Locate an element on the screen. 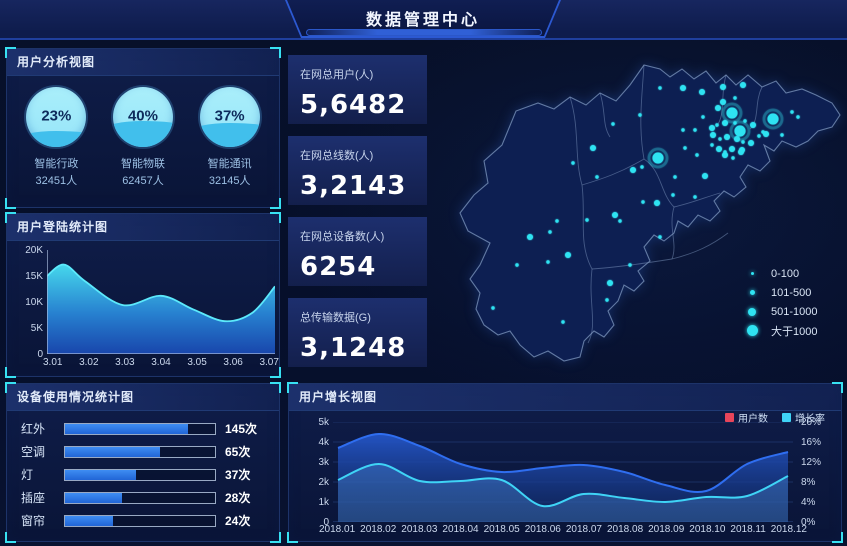 The image size is (847, 546). liquid-gauge-percent: 40% is located at coordinates (142, 116).